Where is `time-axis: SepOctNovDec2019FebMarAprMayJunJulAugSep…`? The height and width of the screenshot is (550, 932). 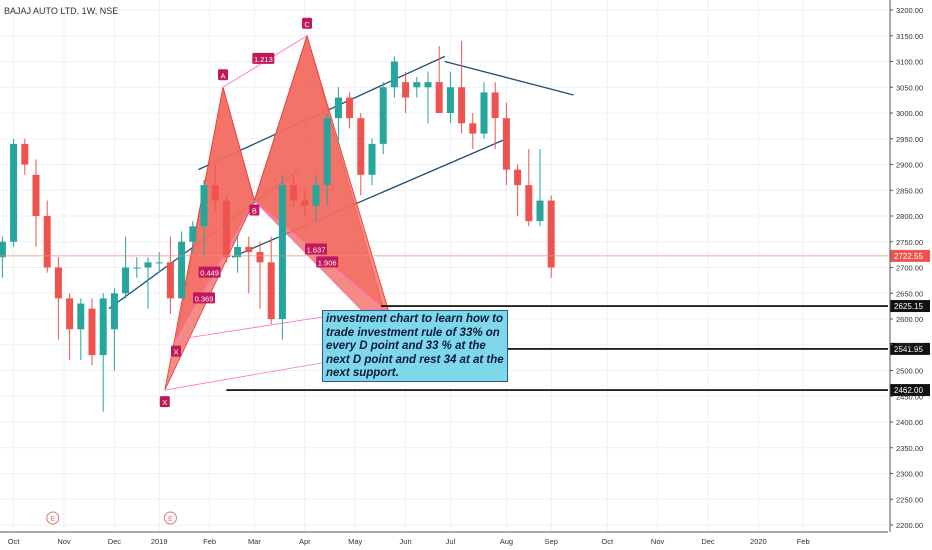
time-axis: SepOctNovDec2019FebMarAprMayJunJulAugSep… is located at coordinates (444, 538).